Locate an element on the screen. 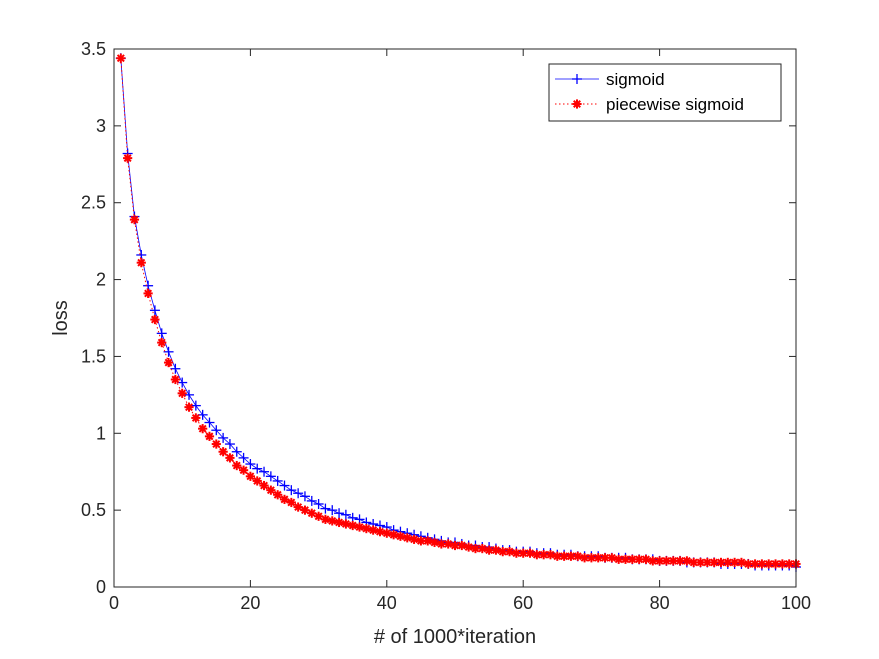 This screenshot has height=659, width=879. y-tick-label: 3 is located at coordinates (101, 126).